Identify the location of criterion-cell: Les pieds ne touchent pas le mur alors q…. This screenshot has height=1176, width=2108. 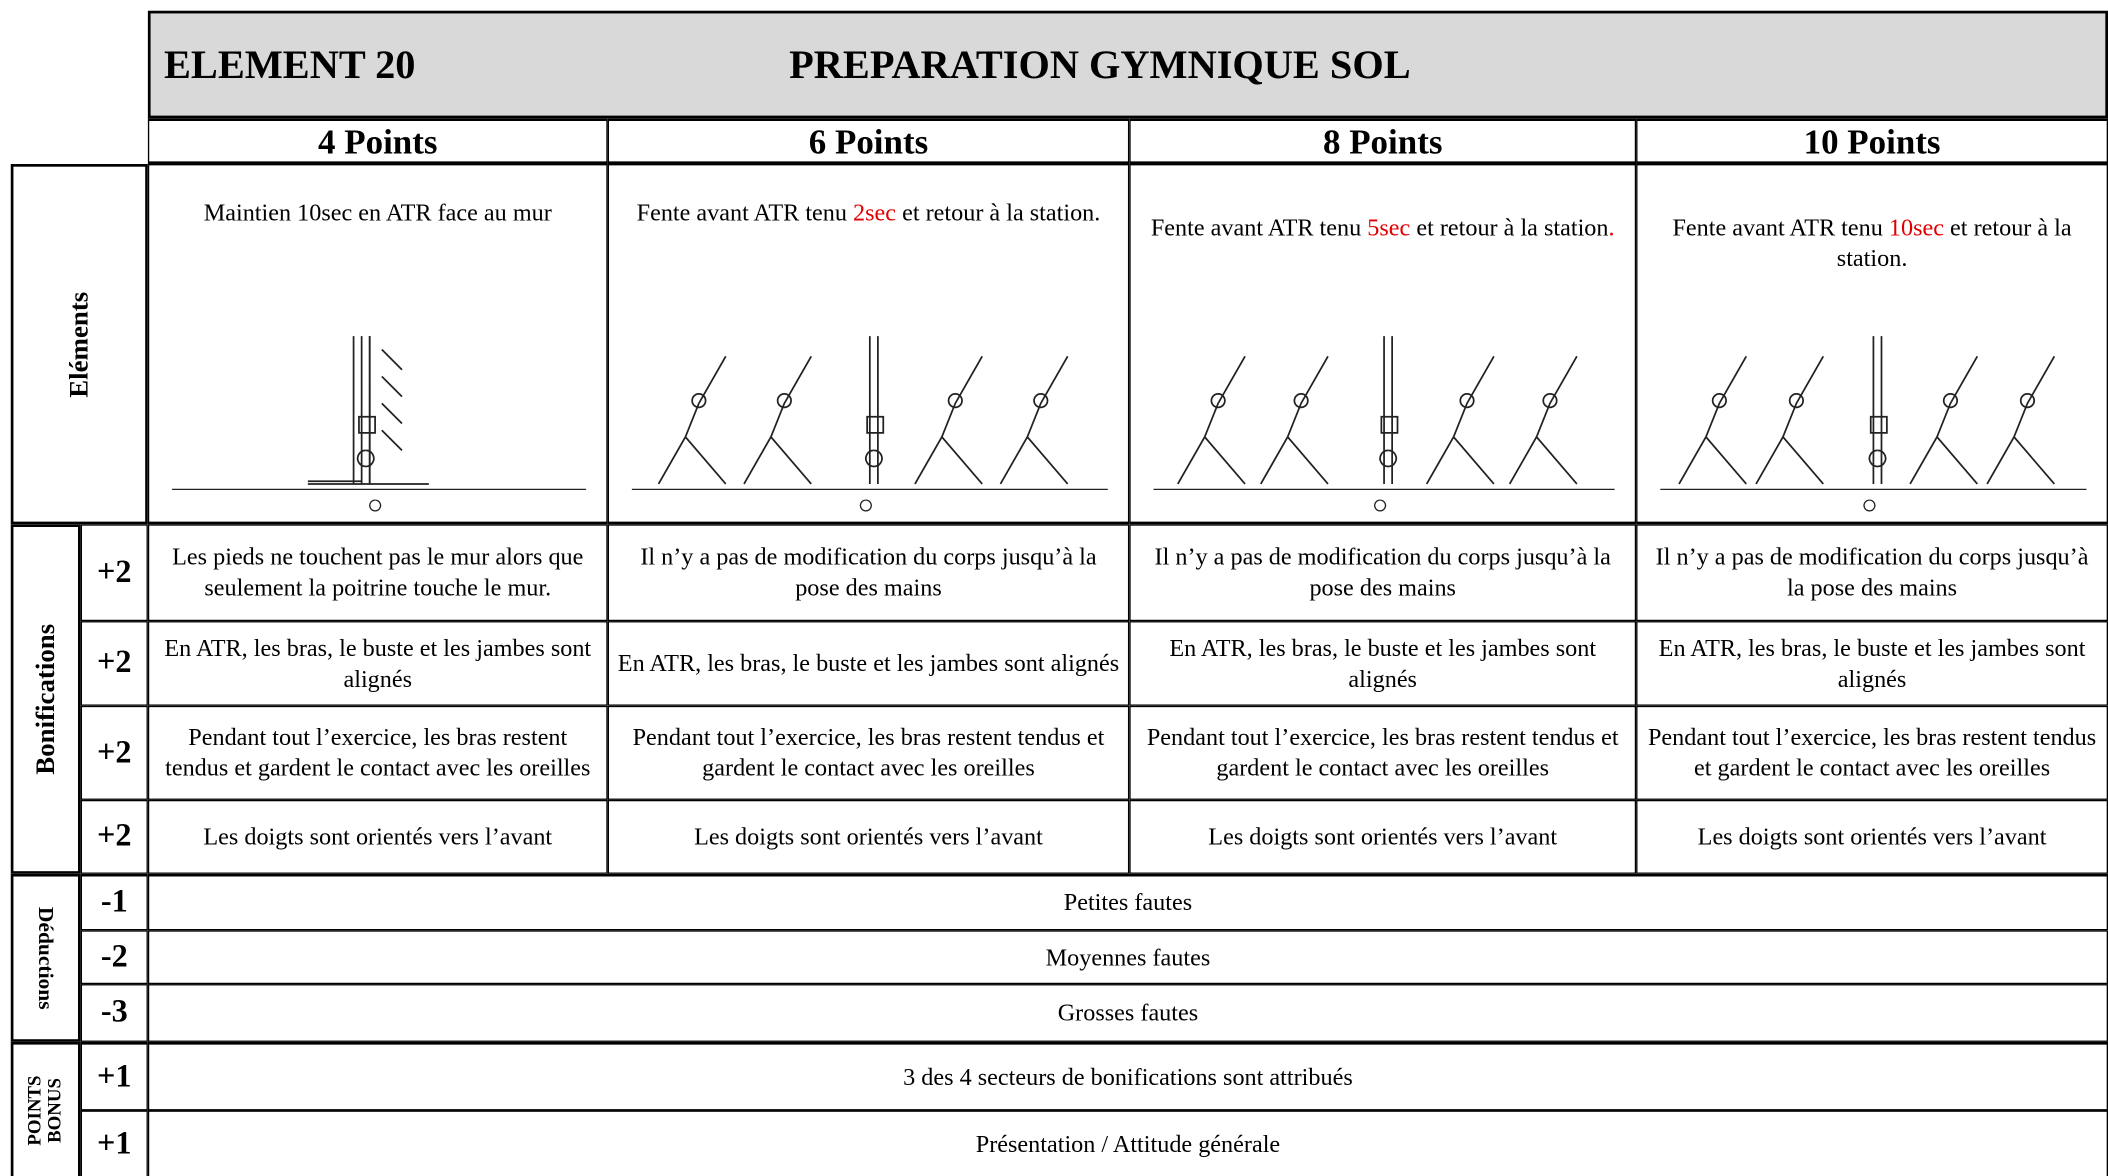
(377, 573).